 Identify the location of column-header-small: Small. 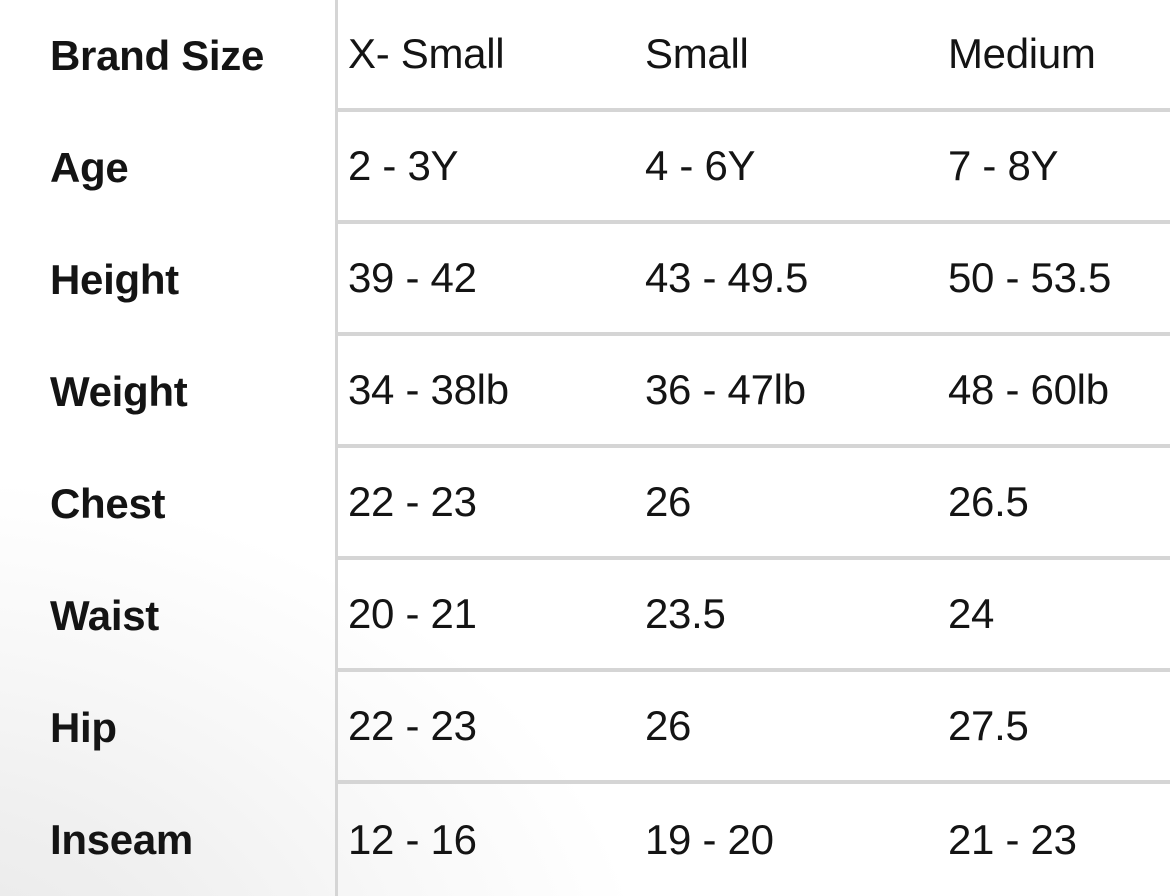
(786, 56).